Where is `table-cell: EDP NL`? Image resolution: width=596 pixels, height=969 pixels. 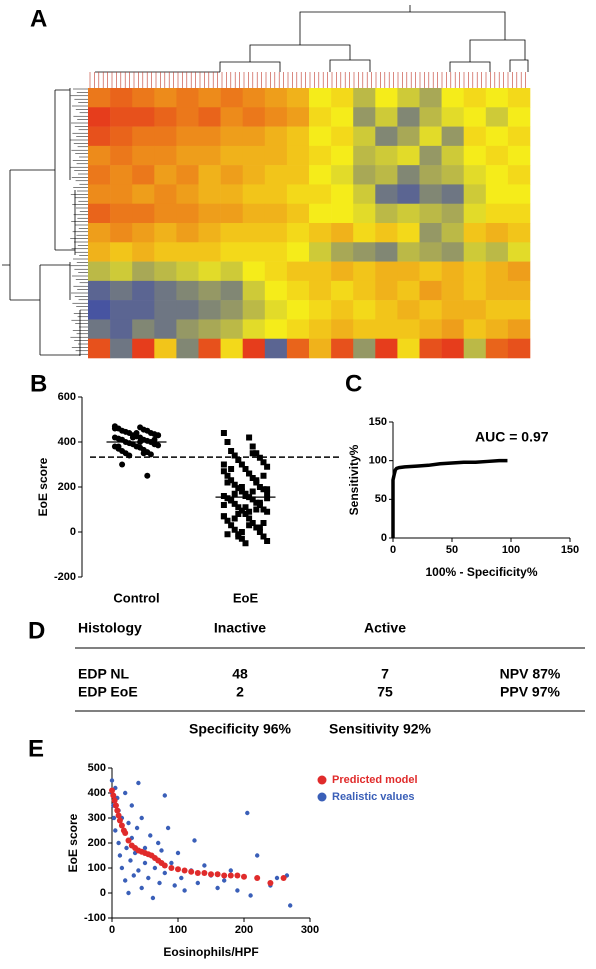
table-cell: EDP NL is located at coordinates (104, 674).